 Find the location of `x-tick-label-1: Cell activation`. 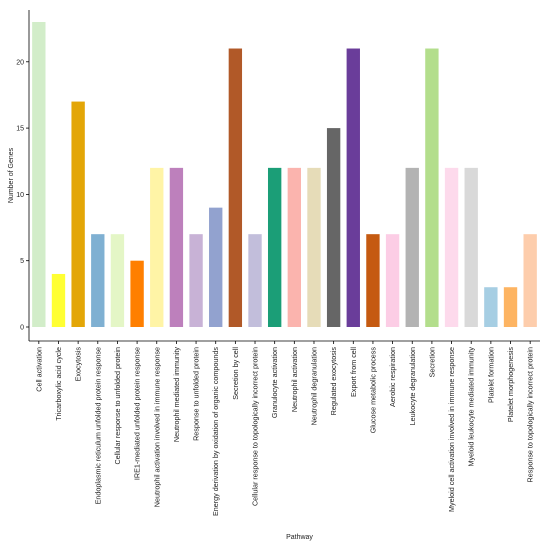

x-tick-label-1: Cell activation is located at coordinates (38, 369).